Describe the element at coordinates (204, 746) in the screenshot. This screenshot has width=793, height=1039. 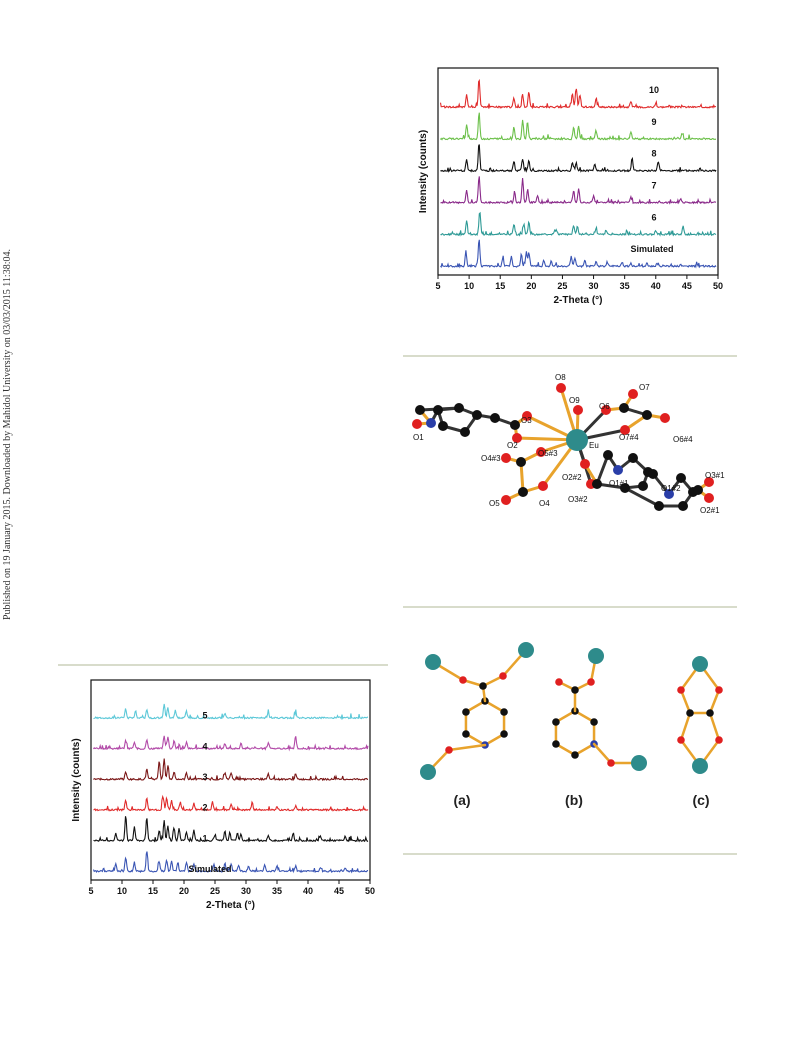
I see `series-label-4: 4` at that location.